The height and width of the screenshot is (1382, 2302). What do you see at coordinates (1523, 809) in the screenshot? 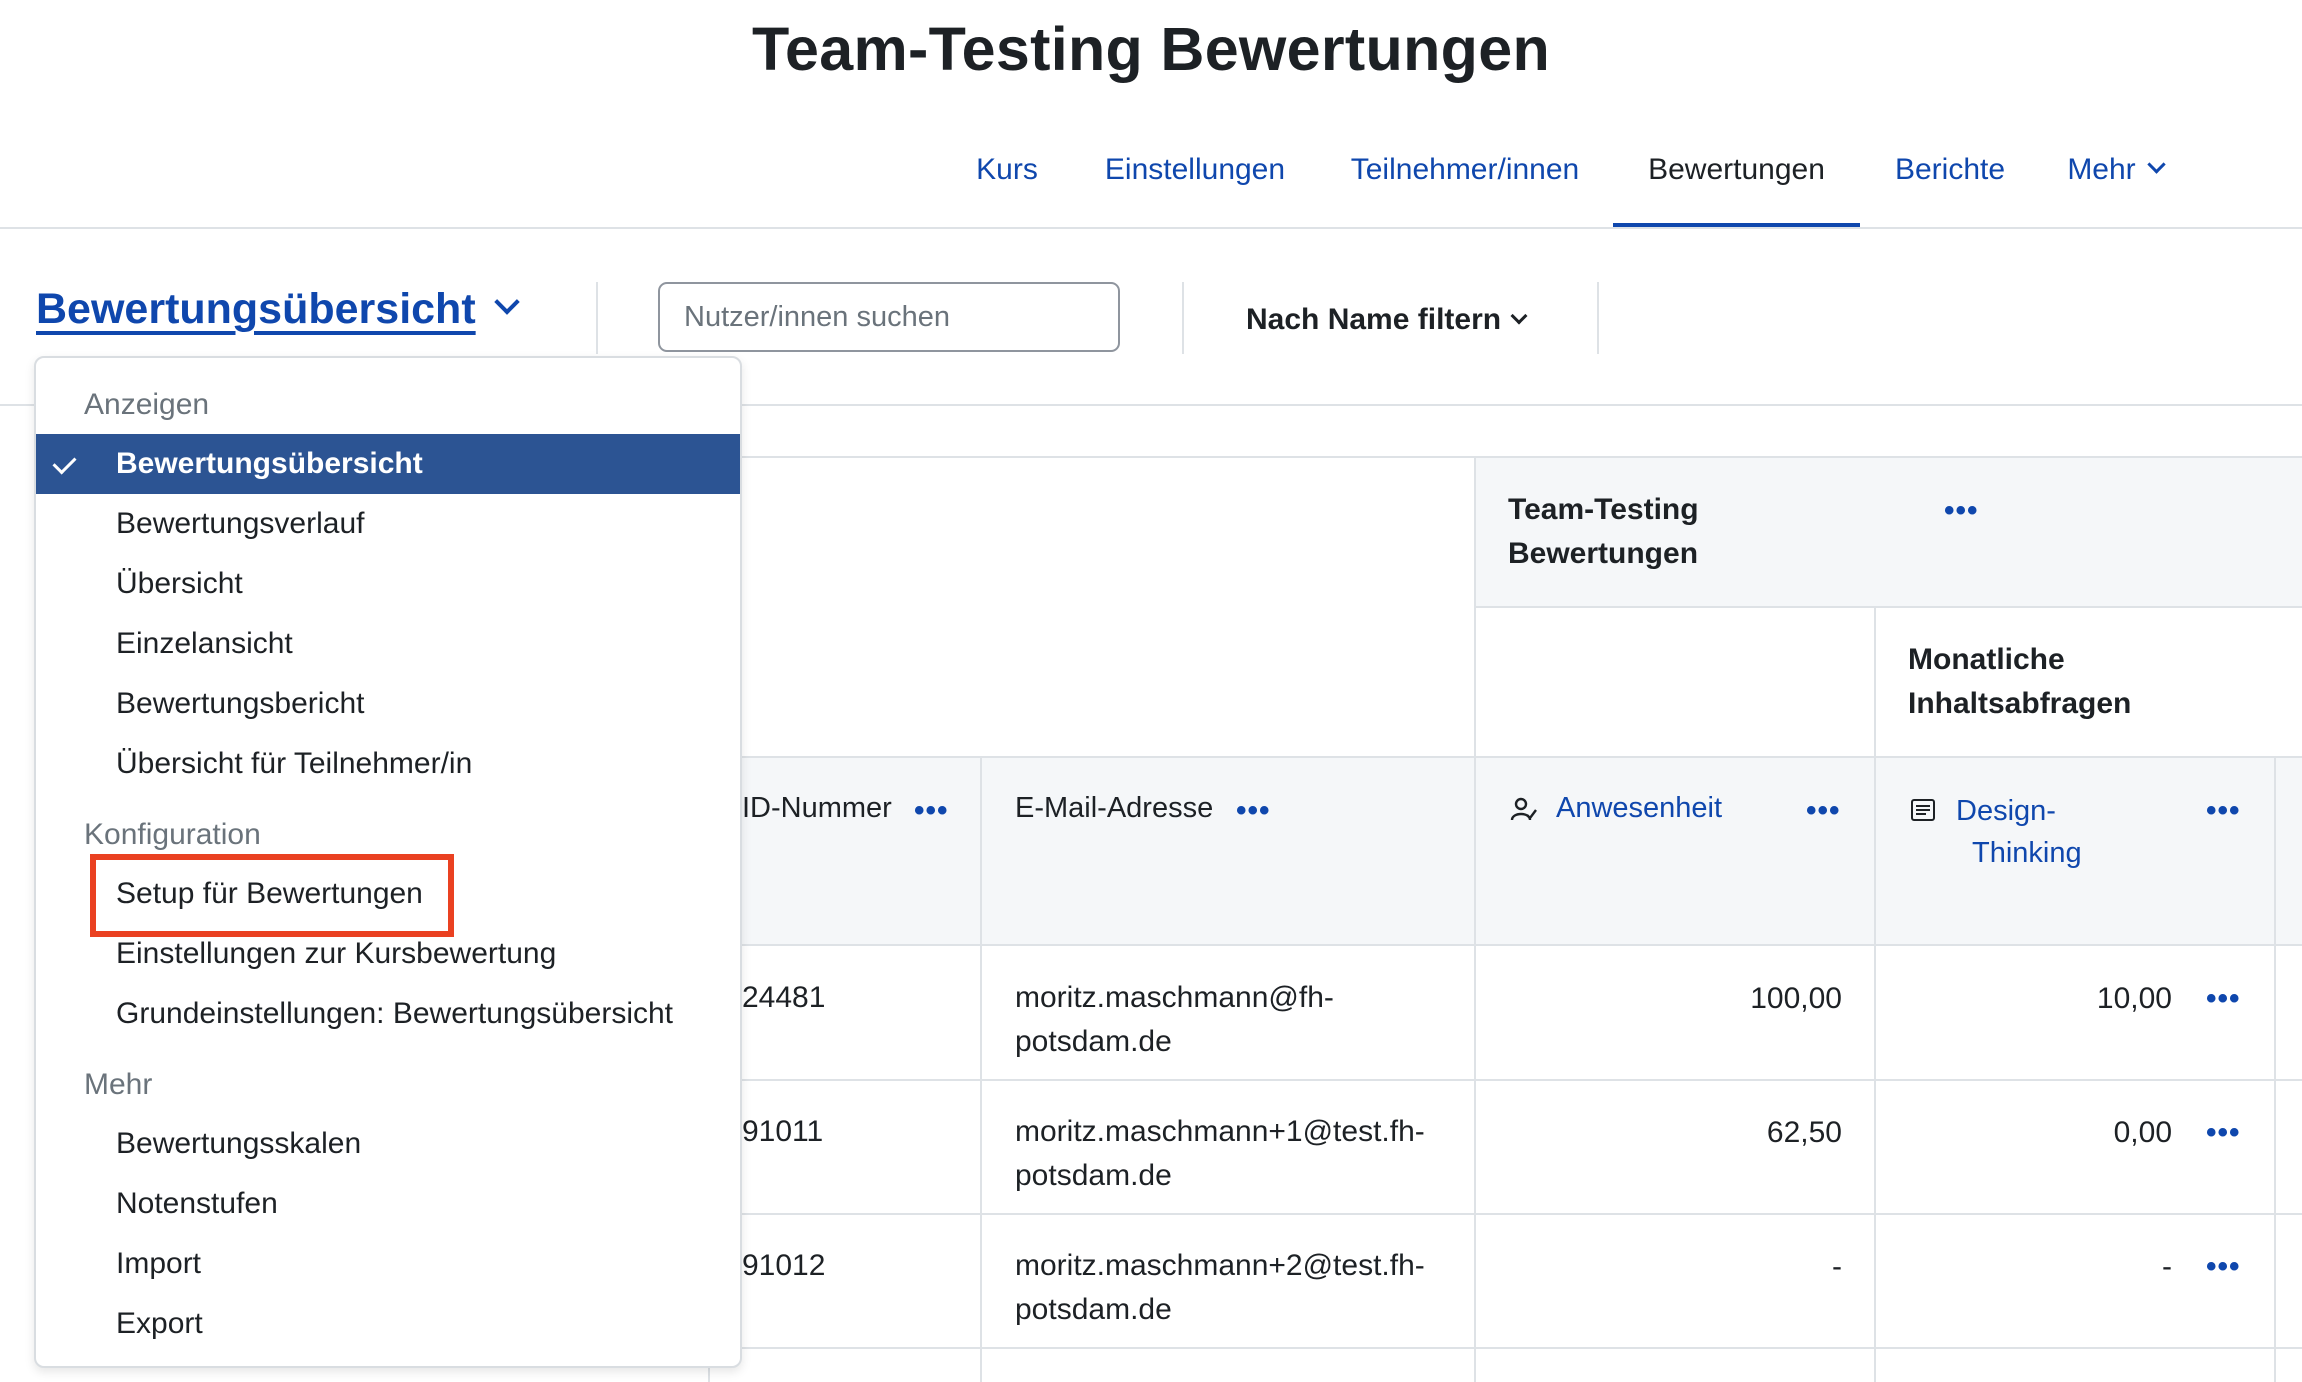
I see `attendance-icon` at bounding box center [1523, 809].